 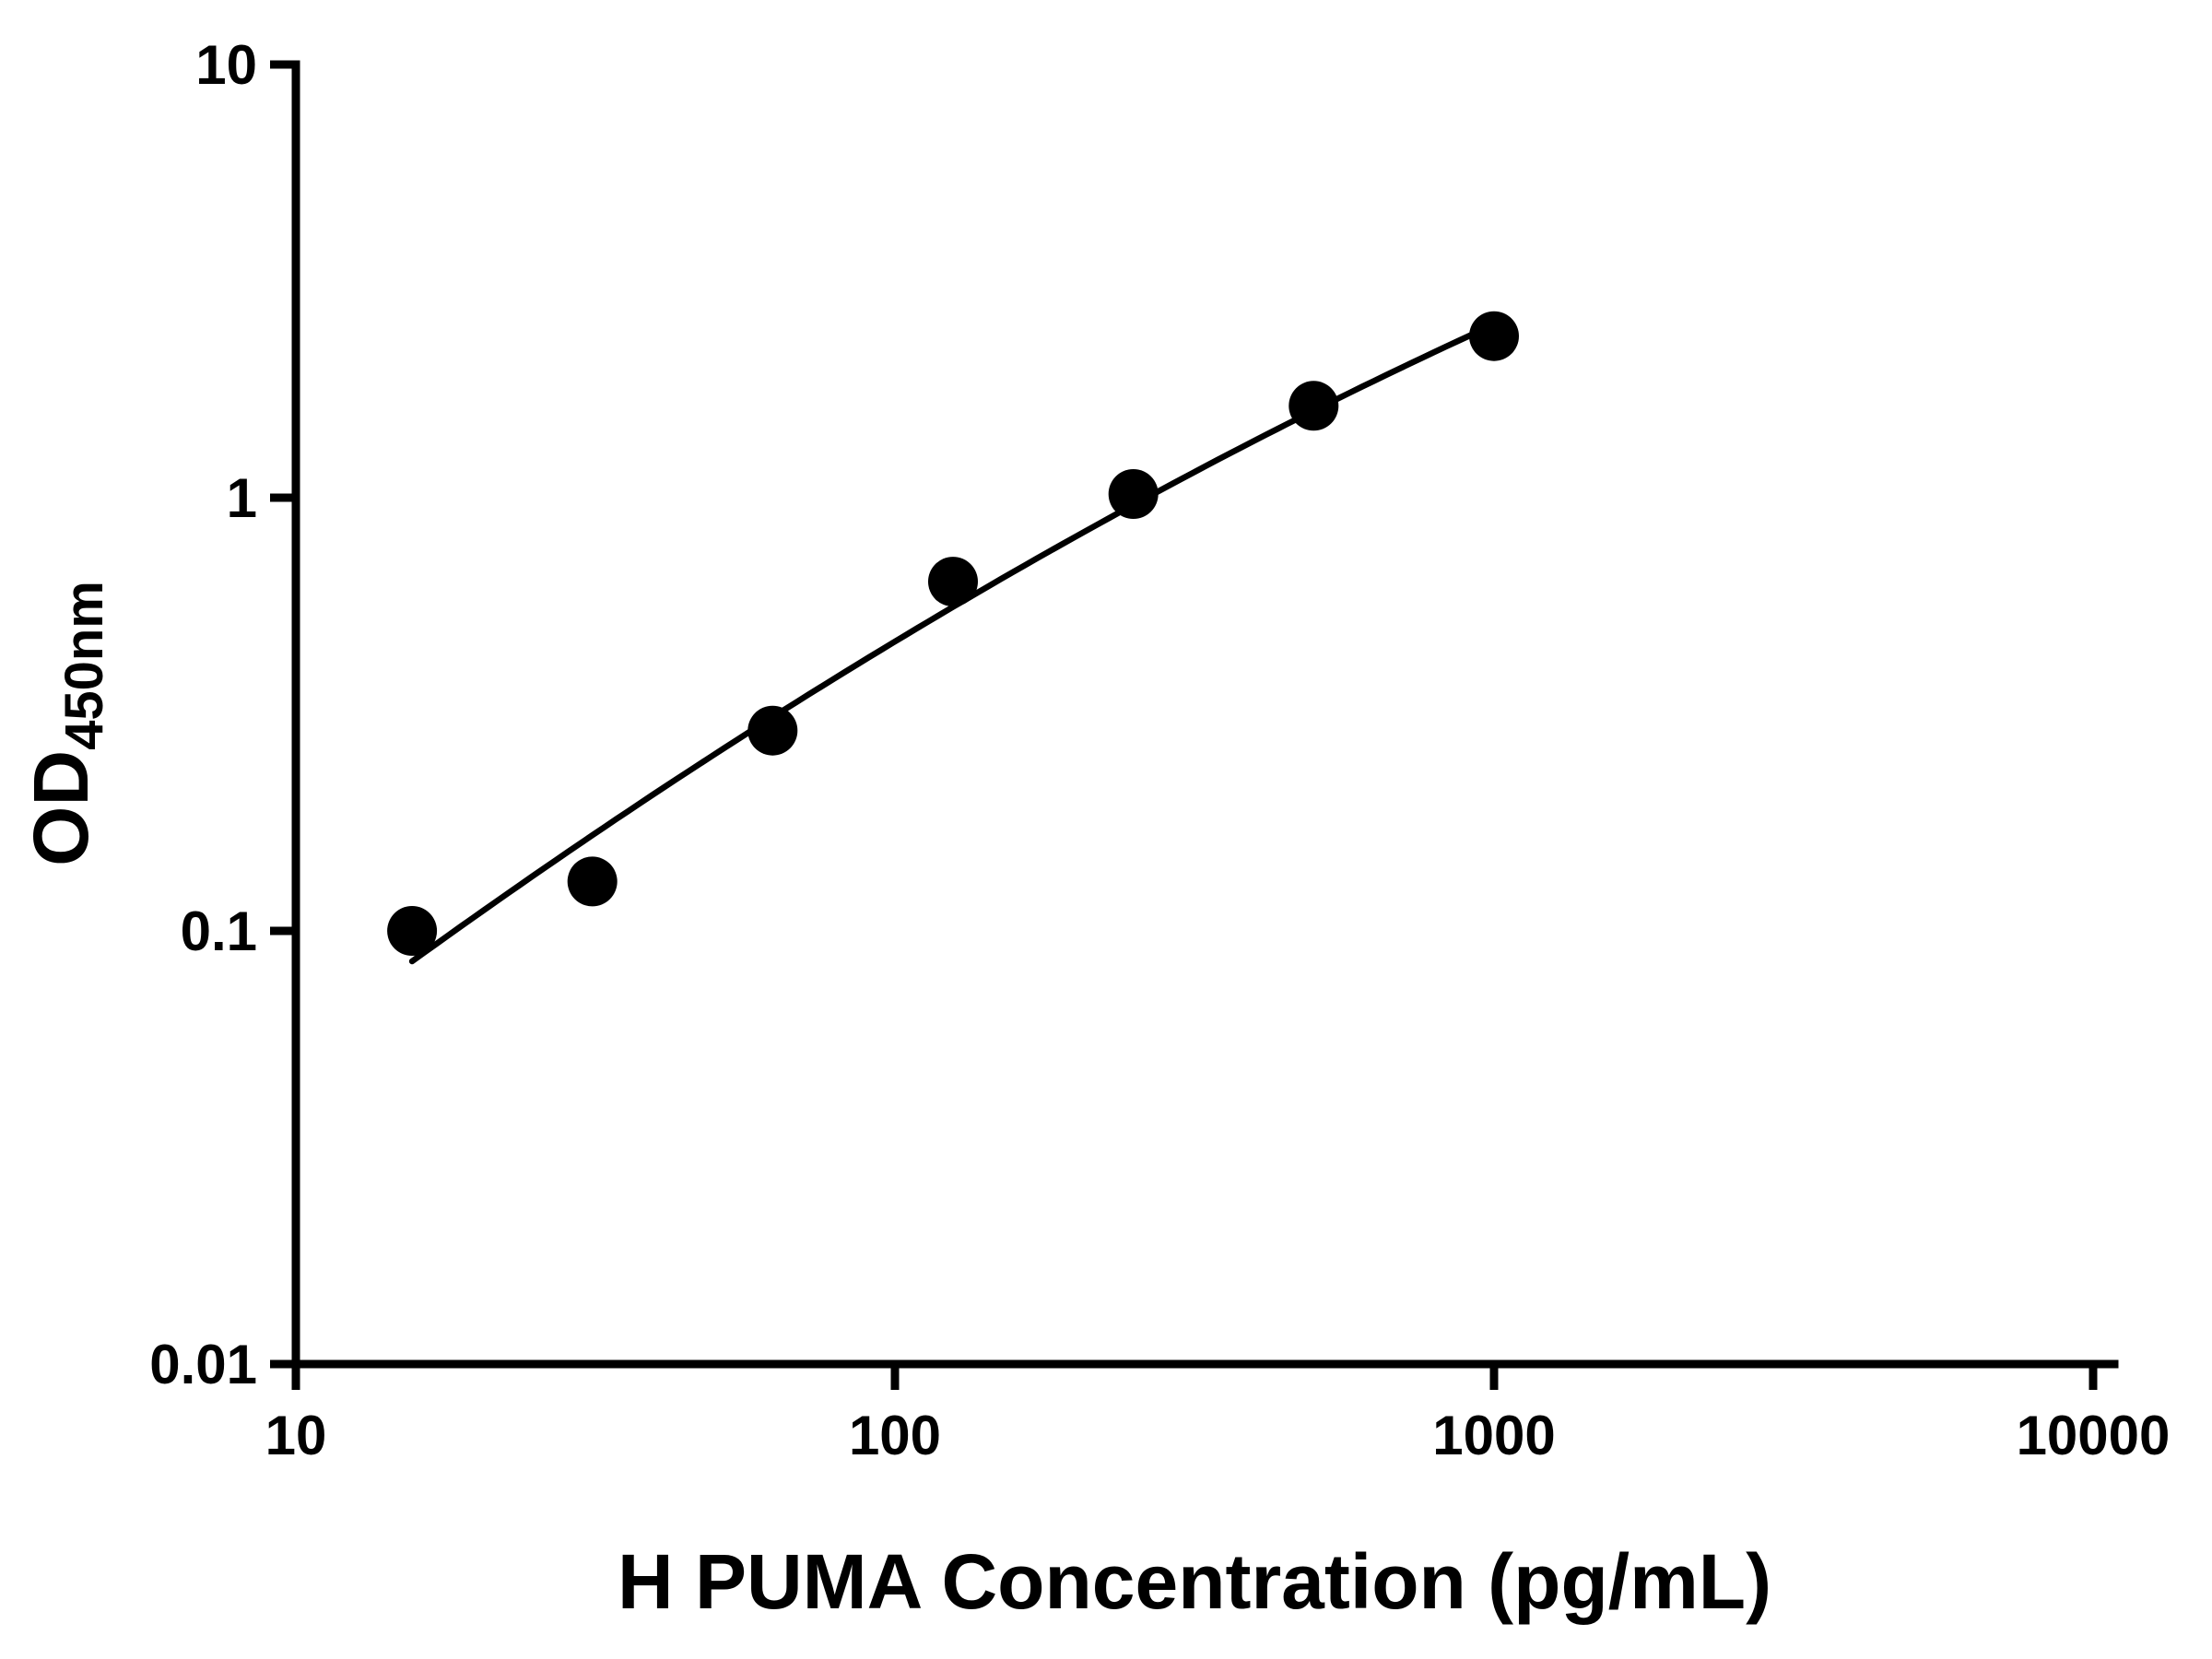 What do you see at coordinates (84, 665) in the screenshot?
I see `y-axis-title-subscript: 450nm` at bounding box center [84, 665].